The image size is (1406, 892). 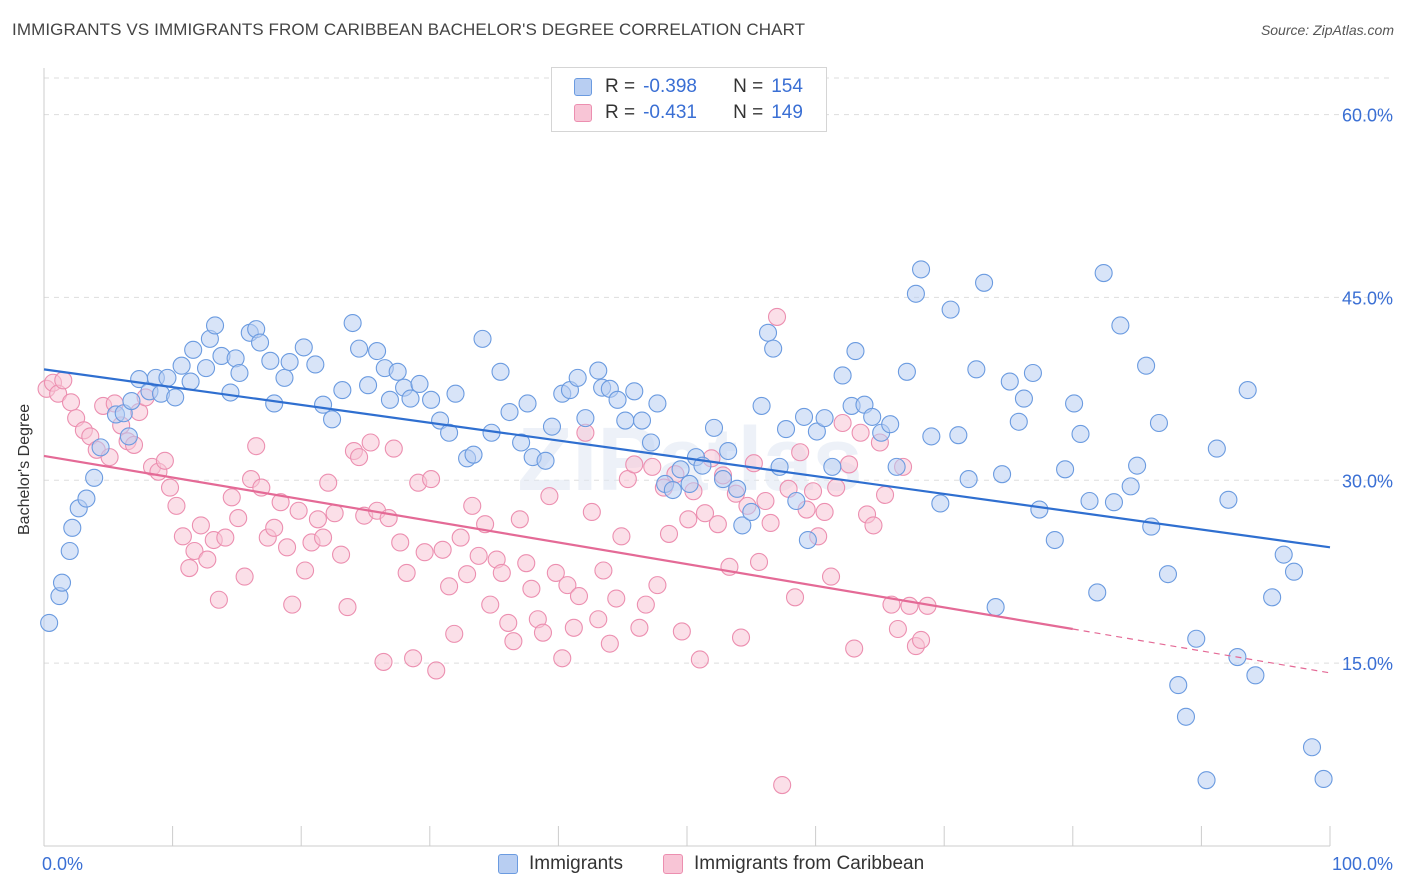 I want to click on caribbean-swatch, so click(x=583, y=113).